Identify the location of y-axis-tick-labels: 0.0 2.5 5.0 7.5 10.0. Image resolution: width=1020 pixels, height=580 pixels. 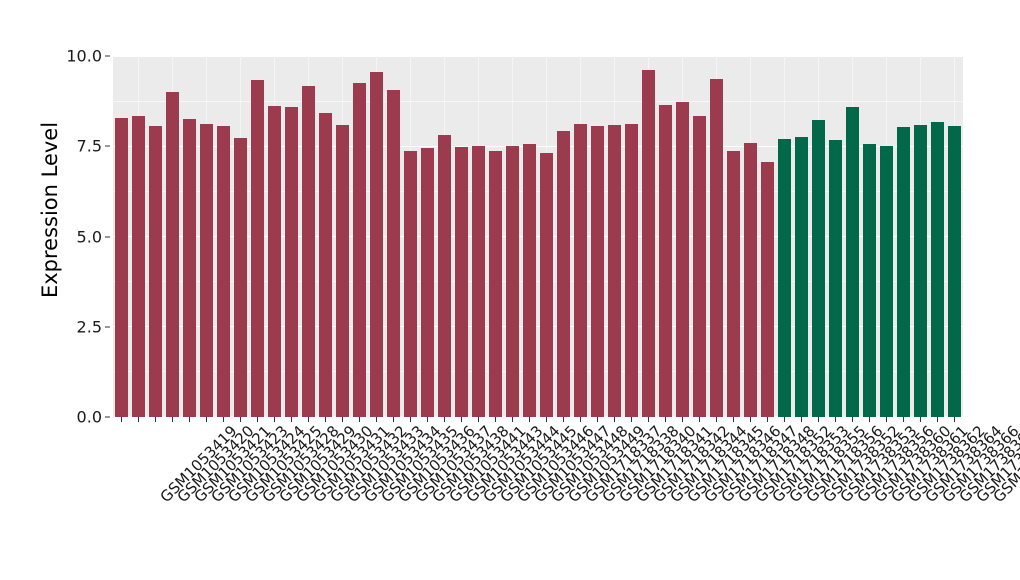
(89, 220).